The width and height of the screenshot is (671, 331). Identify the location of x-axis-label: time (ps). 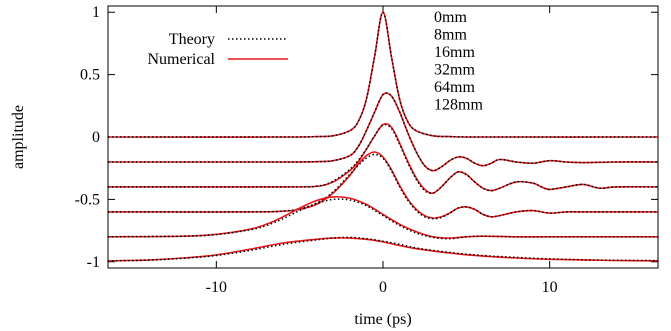
(382, 319).